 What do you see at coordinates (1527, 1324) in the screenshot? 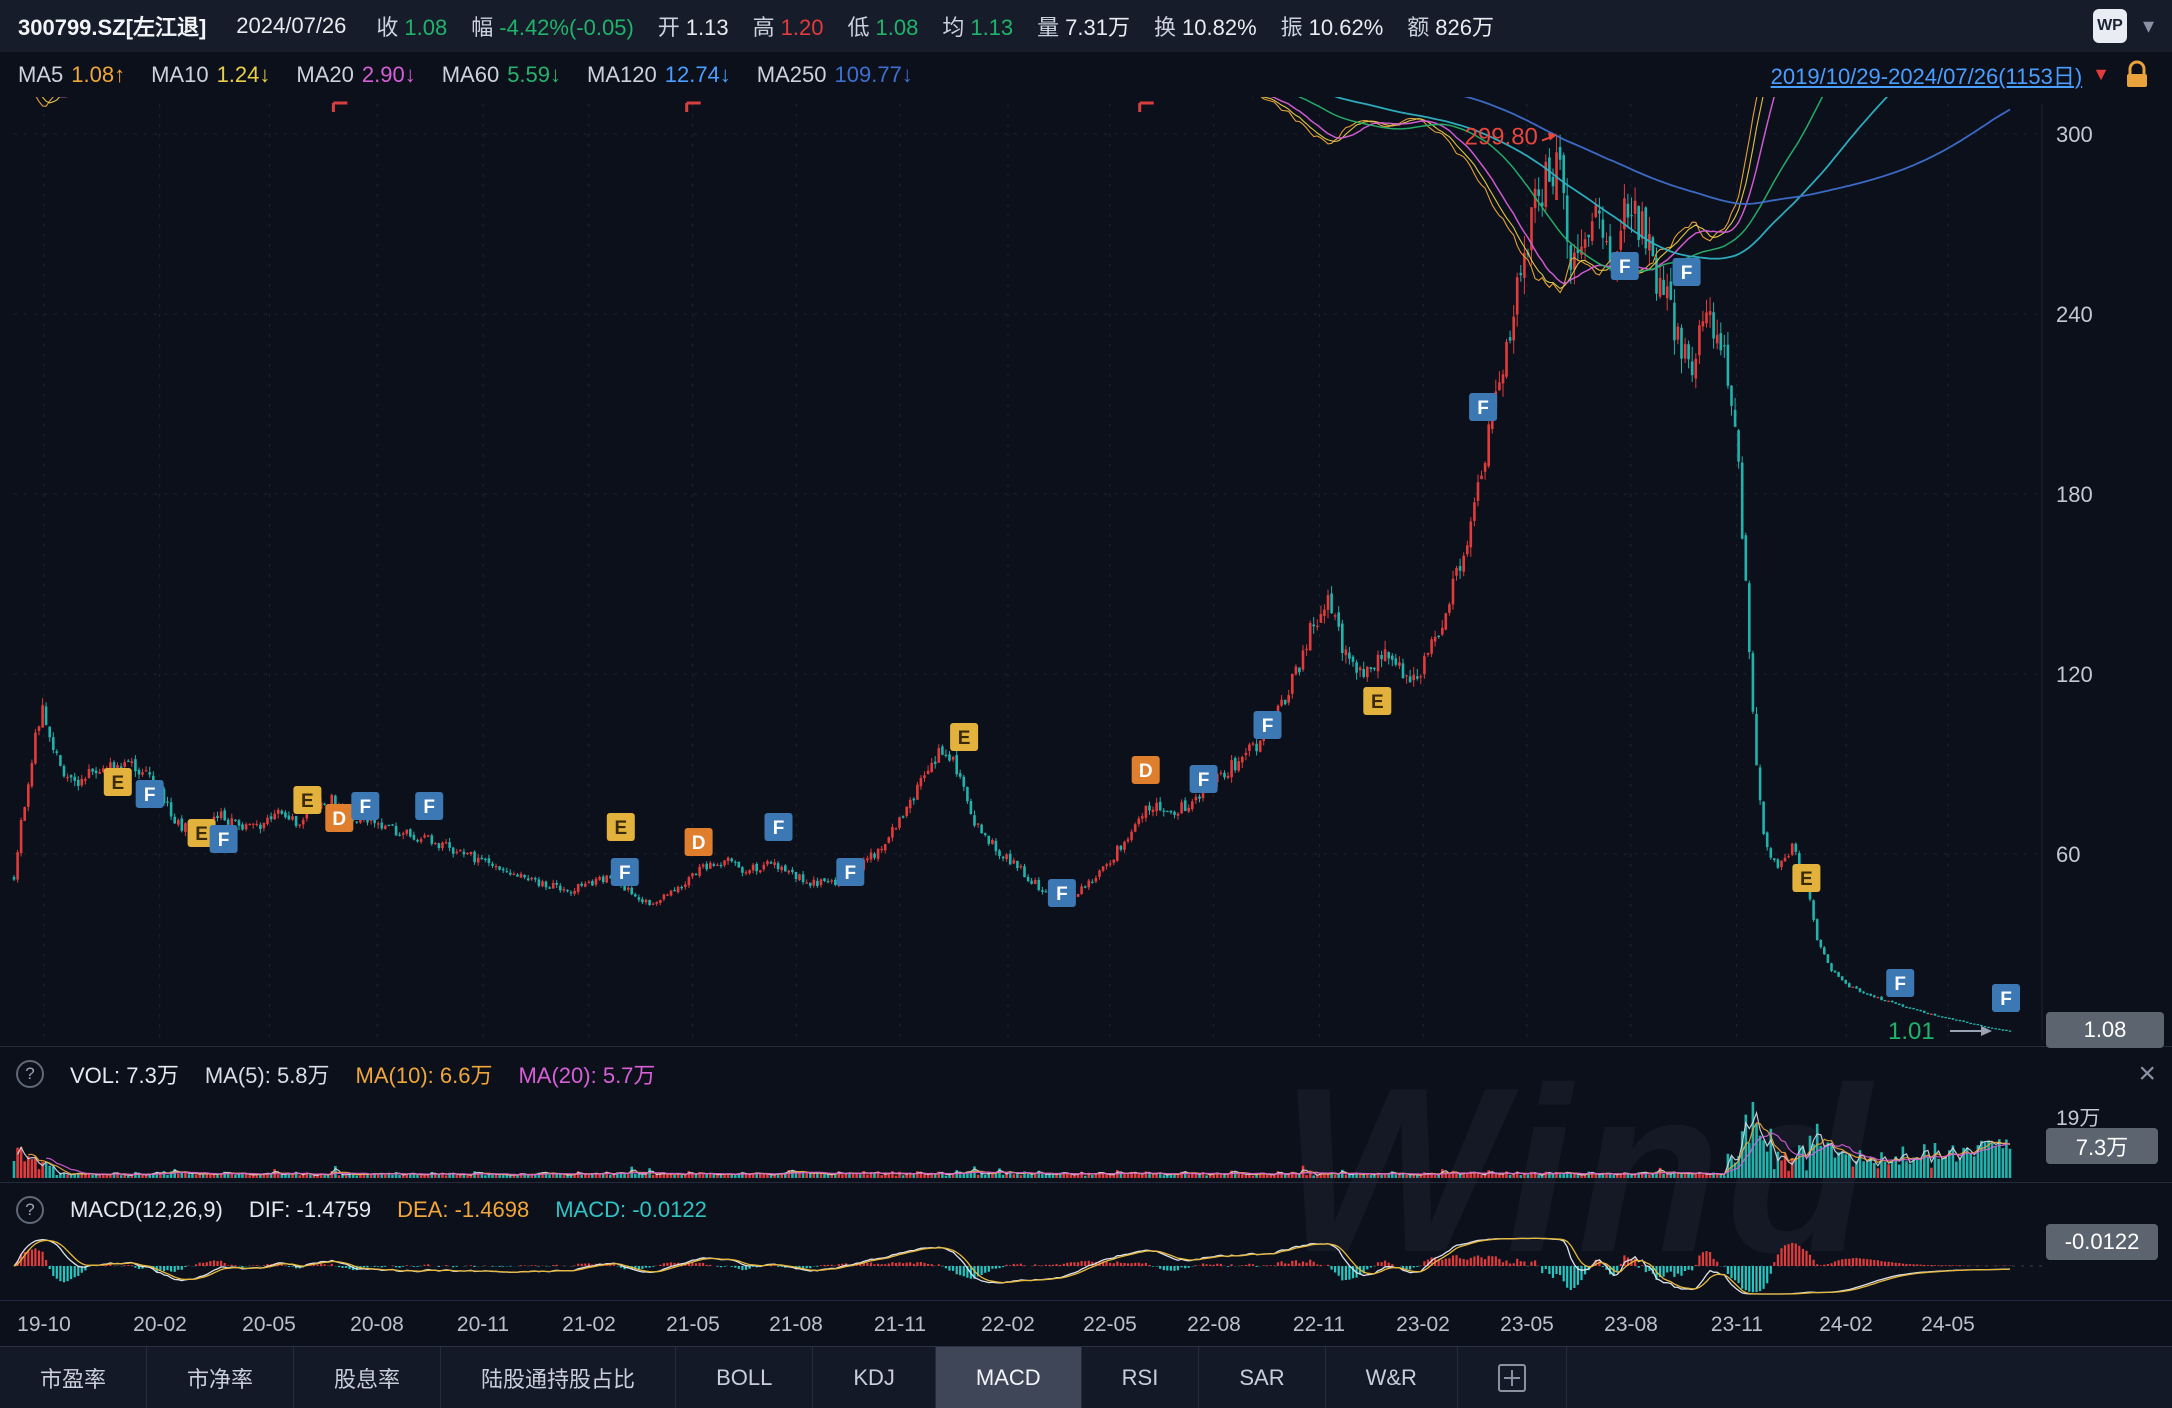
I see `x-axis-label: 23-05` at bounding box center [1527, 1324].